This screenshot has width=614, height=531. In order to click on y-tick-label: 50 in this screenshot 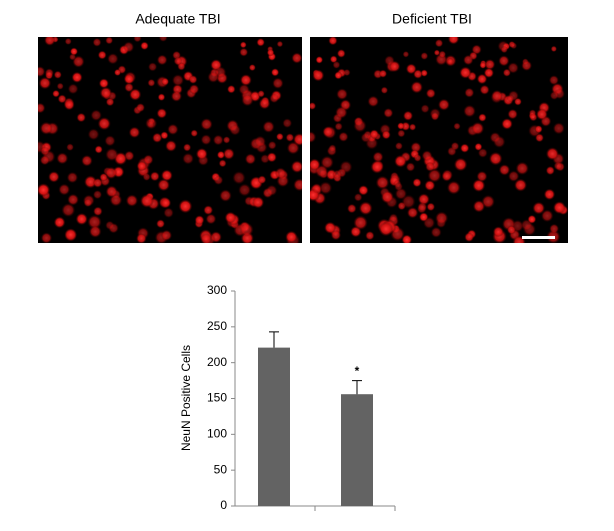, I will do `click(221, 469)`.